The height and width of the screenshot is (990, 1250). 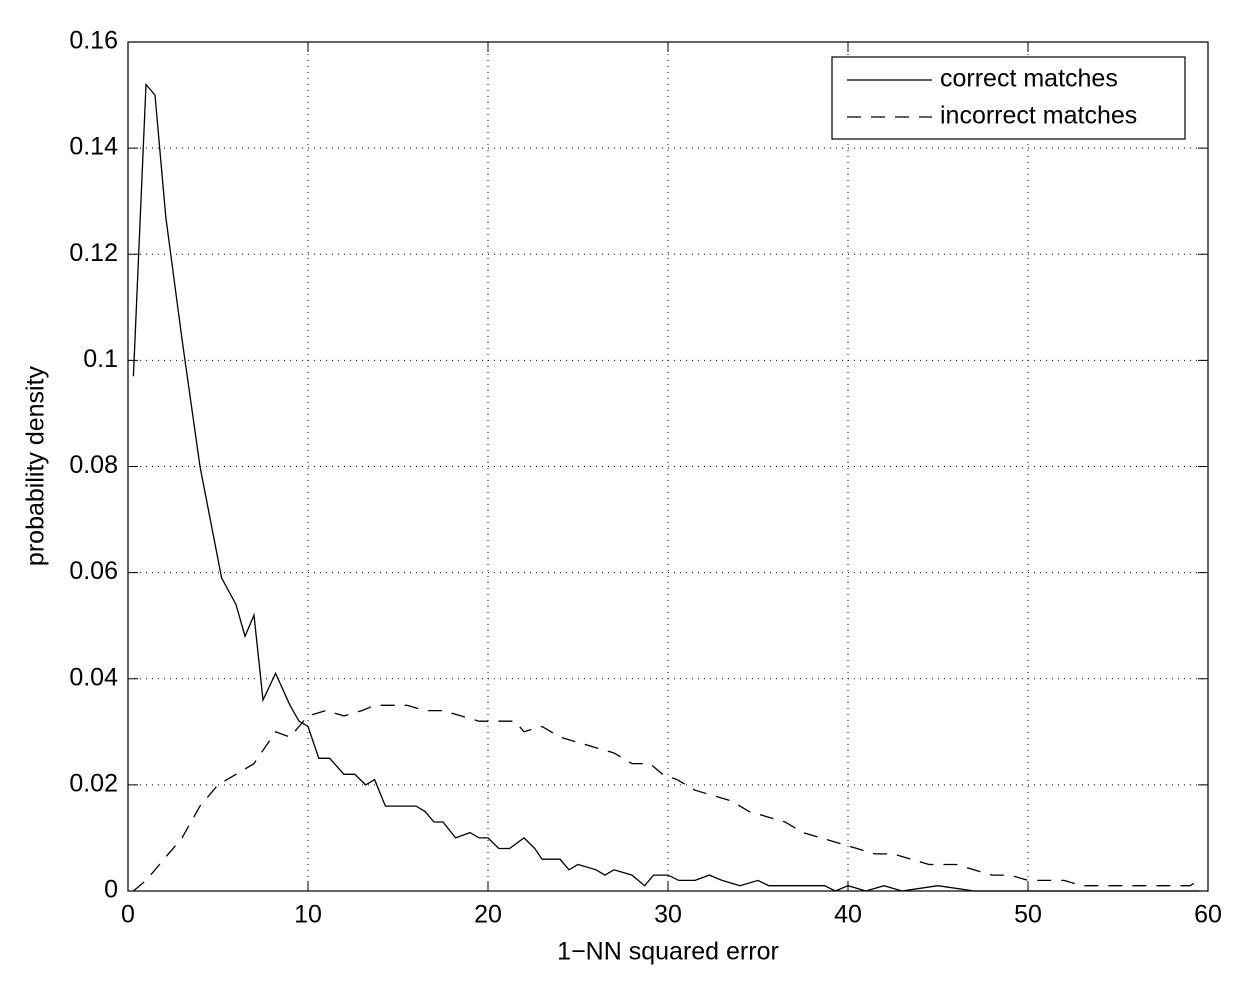 I want to click on y-tick-label: 0.16, so click(x=93, y=41).